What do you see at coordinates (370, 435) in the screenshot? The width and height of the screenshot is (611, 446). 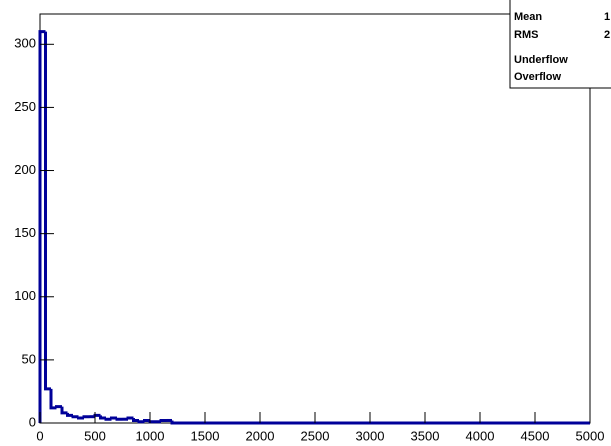 I see `x-tick-label: 3000` at bounding box center [370, 435].